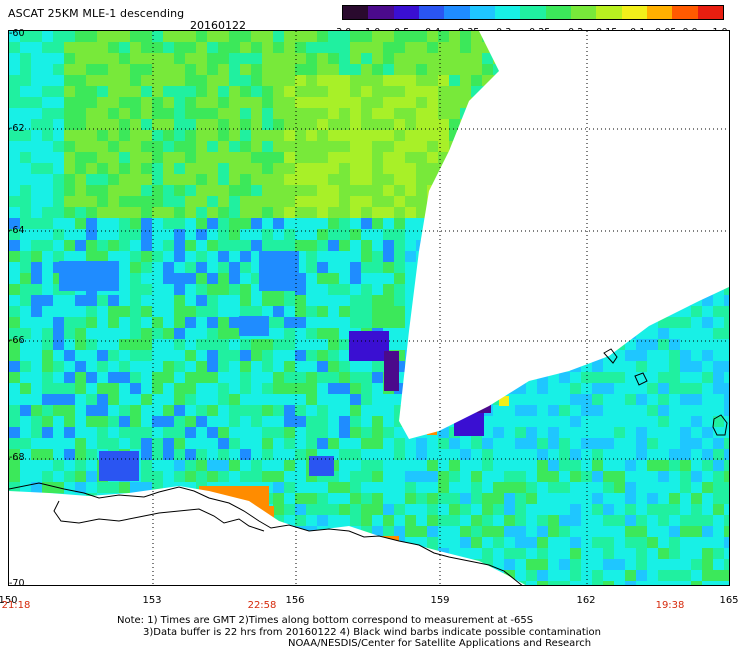  Describe the element at coordinates (262, 605) in the screenshot. I see `time-label: 22:58` at that location.